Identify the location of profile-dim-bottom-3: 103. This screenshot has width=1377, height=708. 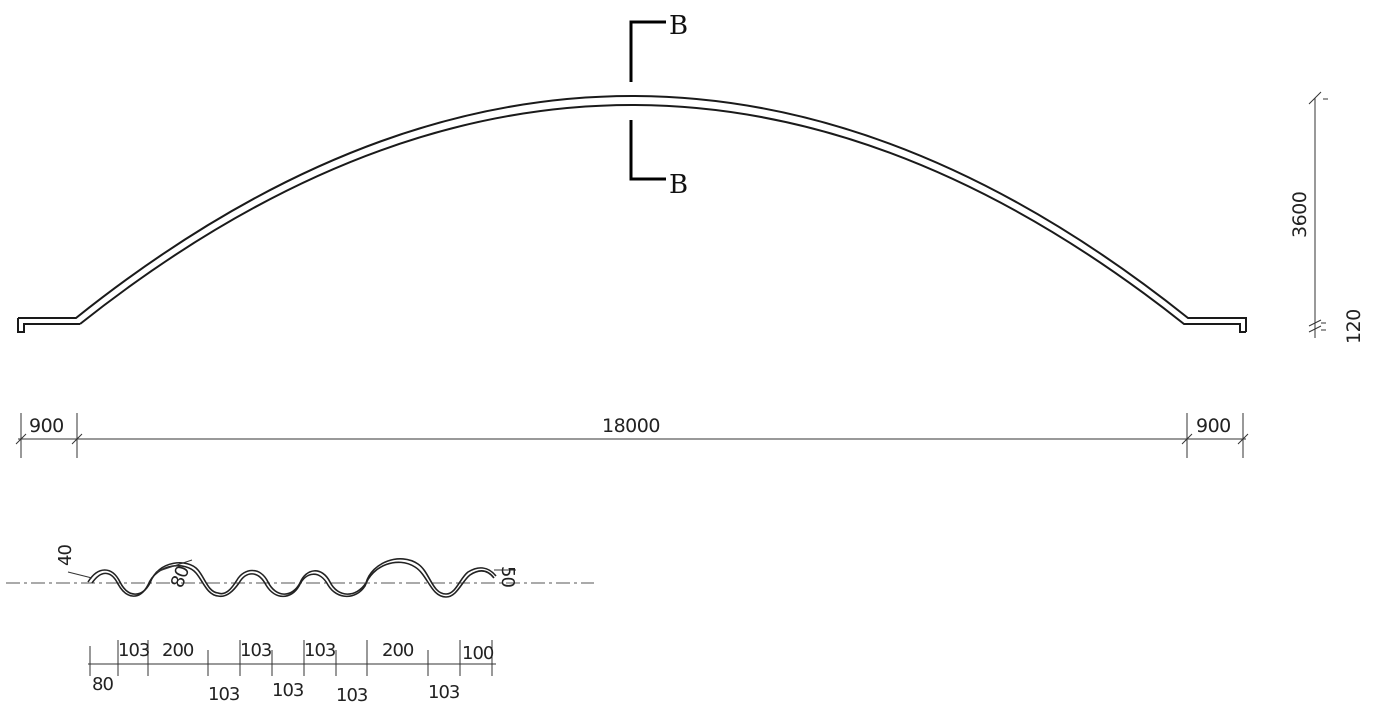
(288, 690).